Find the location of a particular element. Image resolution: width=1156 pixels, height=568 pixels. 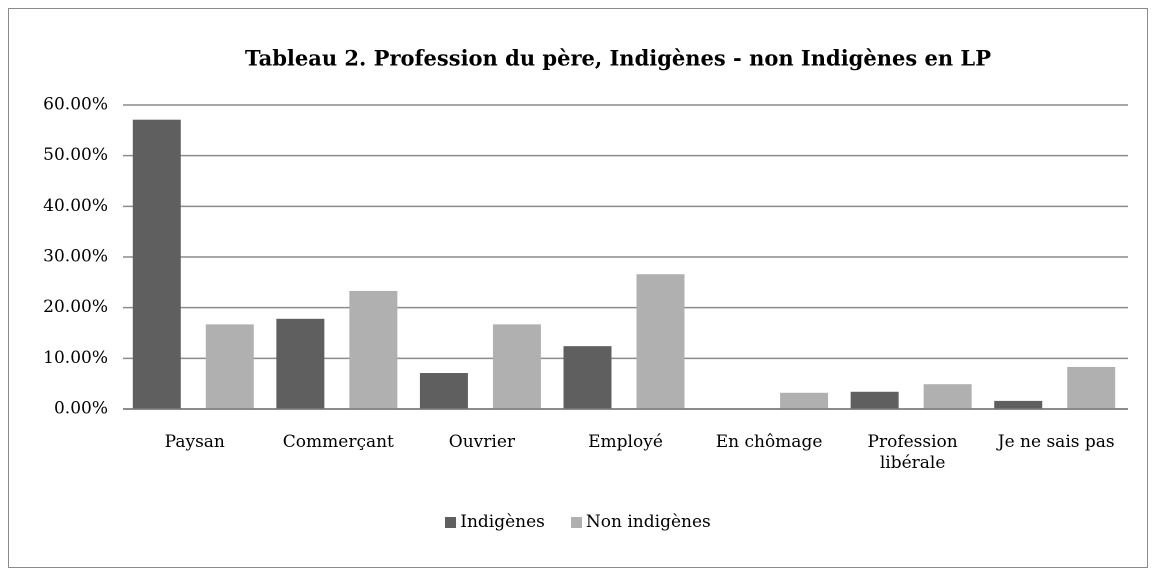

legend-item: Non indigènes is located at coordinates (640, 522).